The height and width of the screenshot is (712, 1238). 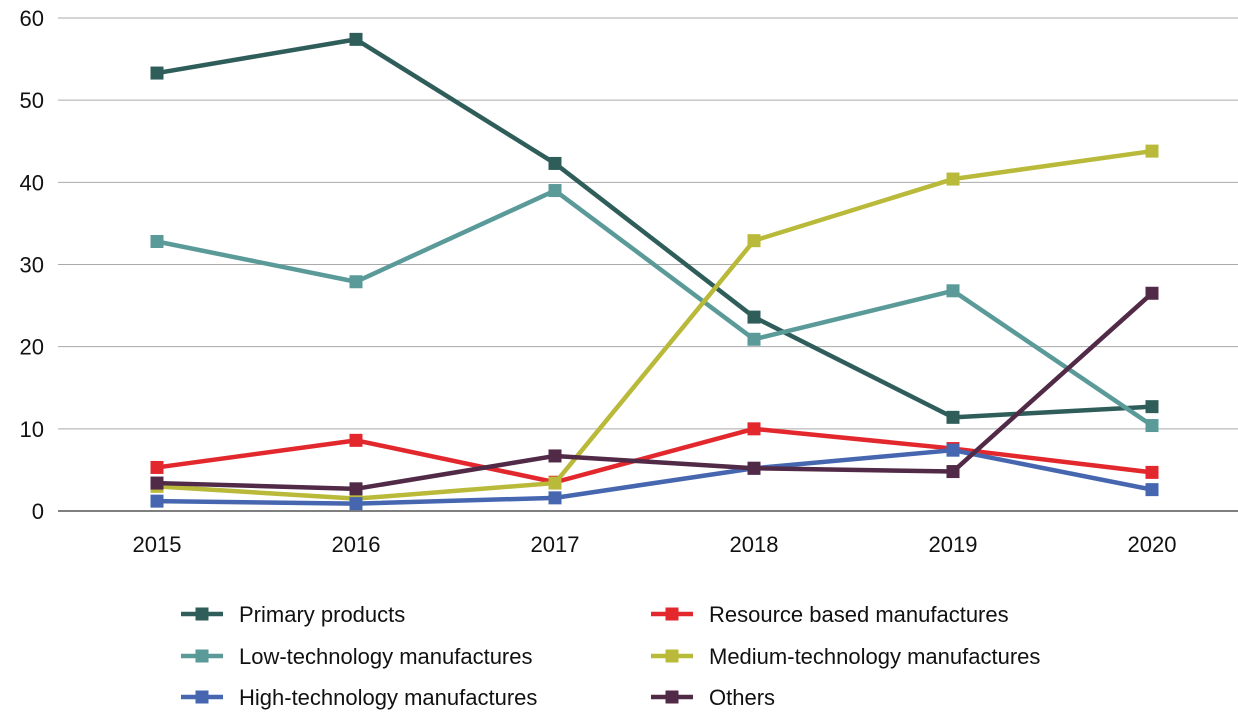 I want to click on y-axis-tick-labels: 0 10 20 30 40 50 60, so click(x=32, y=265).